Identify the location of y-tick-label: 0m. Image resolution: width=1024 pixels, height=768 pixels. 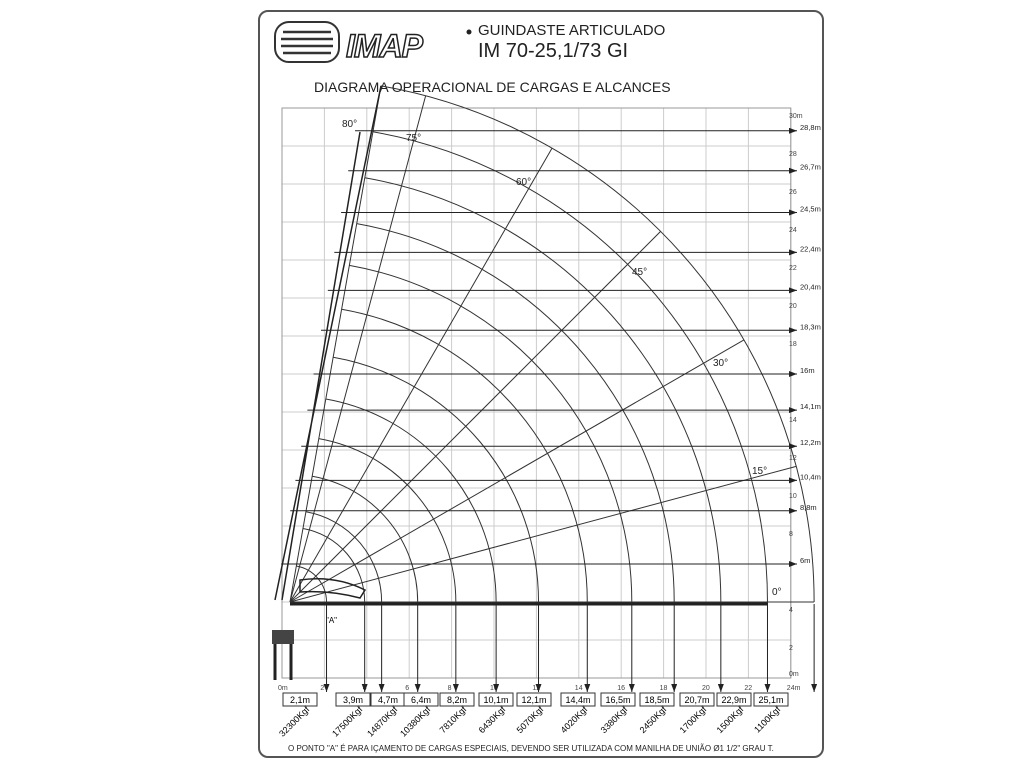
(794, 674).